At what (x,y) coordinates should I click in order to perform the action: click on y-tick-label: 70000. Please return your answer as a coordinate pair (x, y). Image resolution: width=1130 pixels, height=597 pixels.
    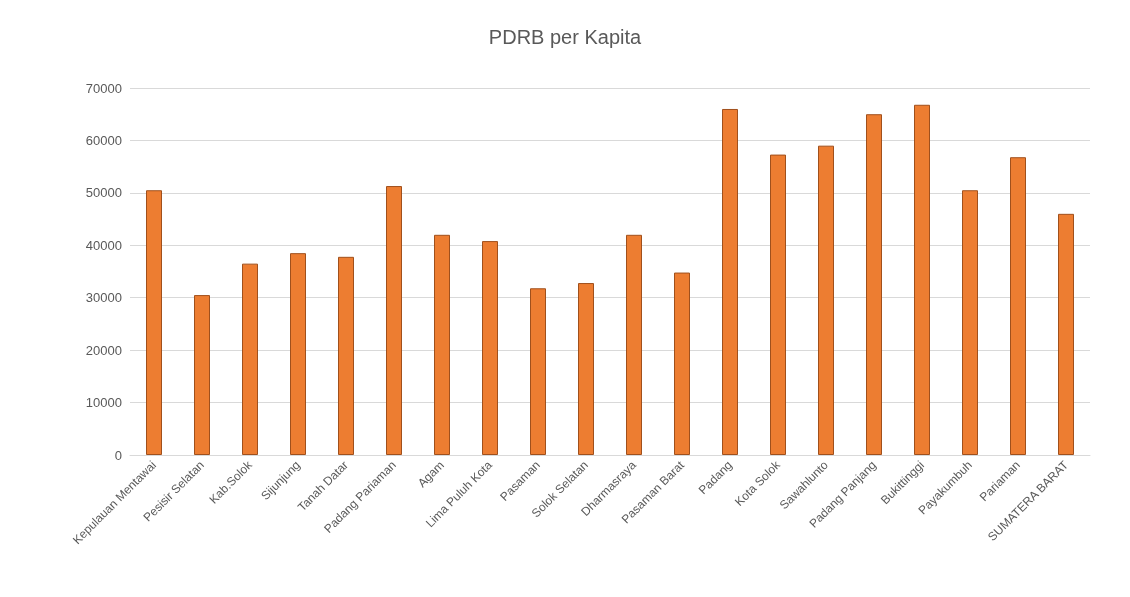
    Looking at the image, I should click on (103, 88).